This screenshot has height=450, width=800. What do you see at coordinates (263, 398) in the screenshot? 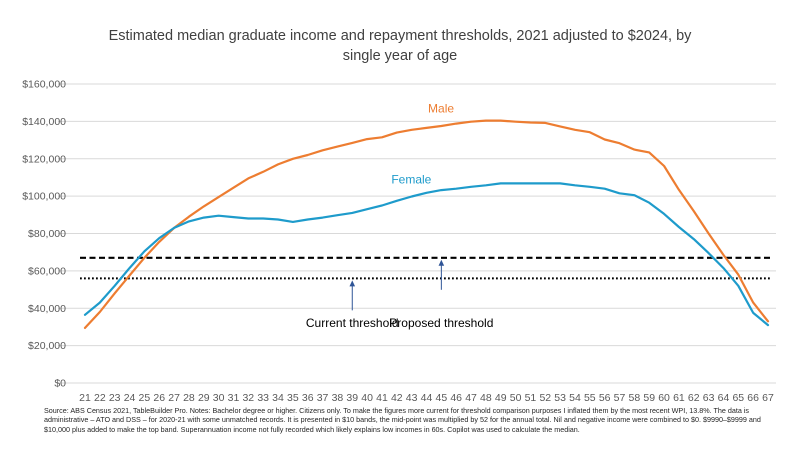
I see `x-tick-label: 33` at bounding box center [263, 398].